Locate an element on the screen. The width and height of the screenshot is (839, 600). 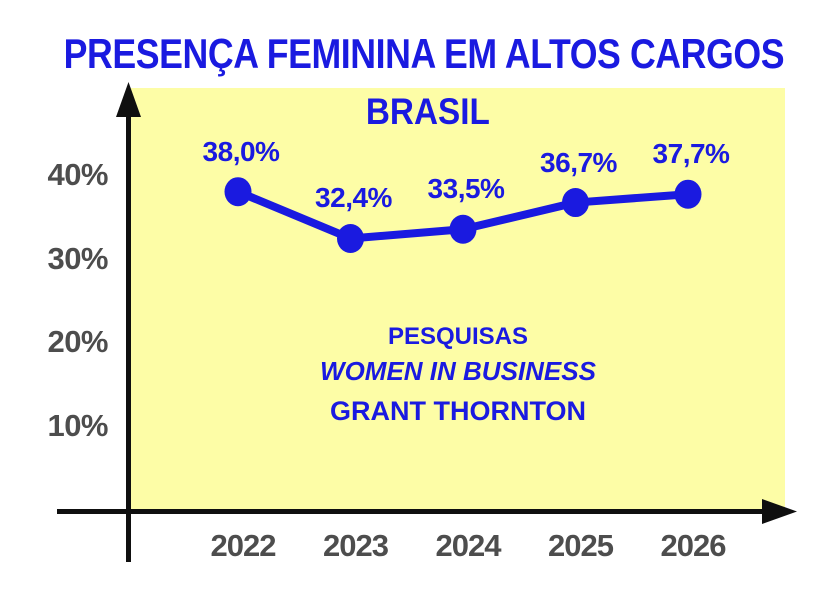
x-tick-2023: 2023 is located at coordinates (356, 545).